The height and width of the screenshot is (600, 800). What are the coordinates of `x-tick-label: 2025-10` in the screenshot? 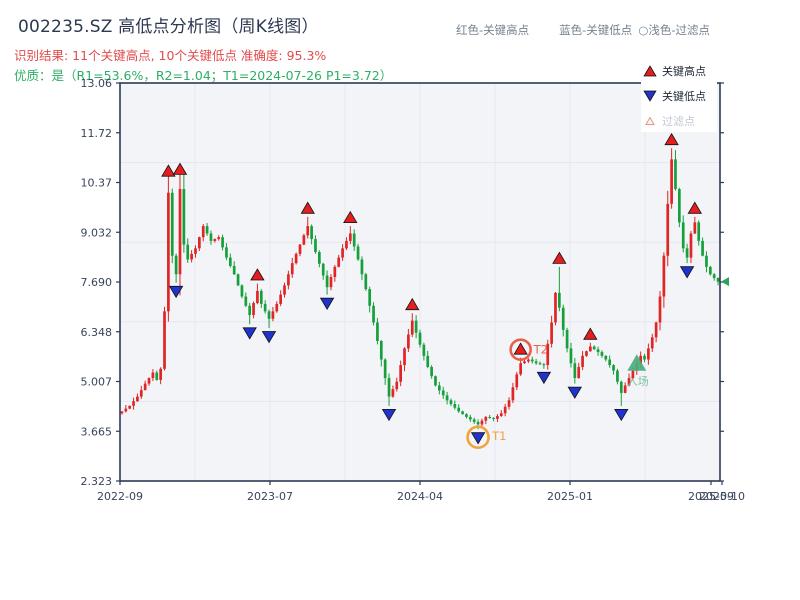 It's located at (722, 496).